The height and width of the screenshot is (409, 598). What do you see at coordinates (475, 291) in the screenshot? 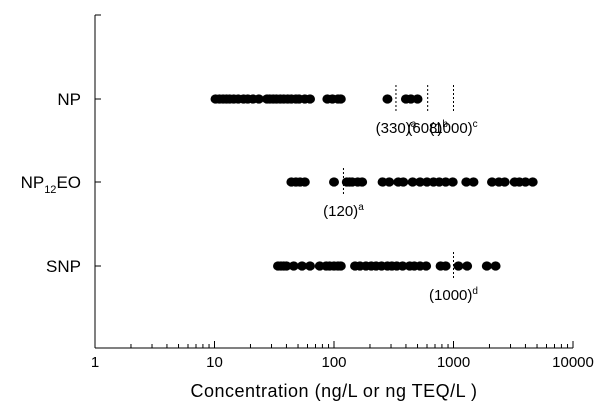
I see `reference-label-superscript: d` at bounding box center [475, 291].